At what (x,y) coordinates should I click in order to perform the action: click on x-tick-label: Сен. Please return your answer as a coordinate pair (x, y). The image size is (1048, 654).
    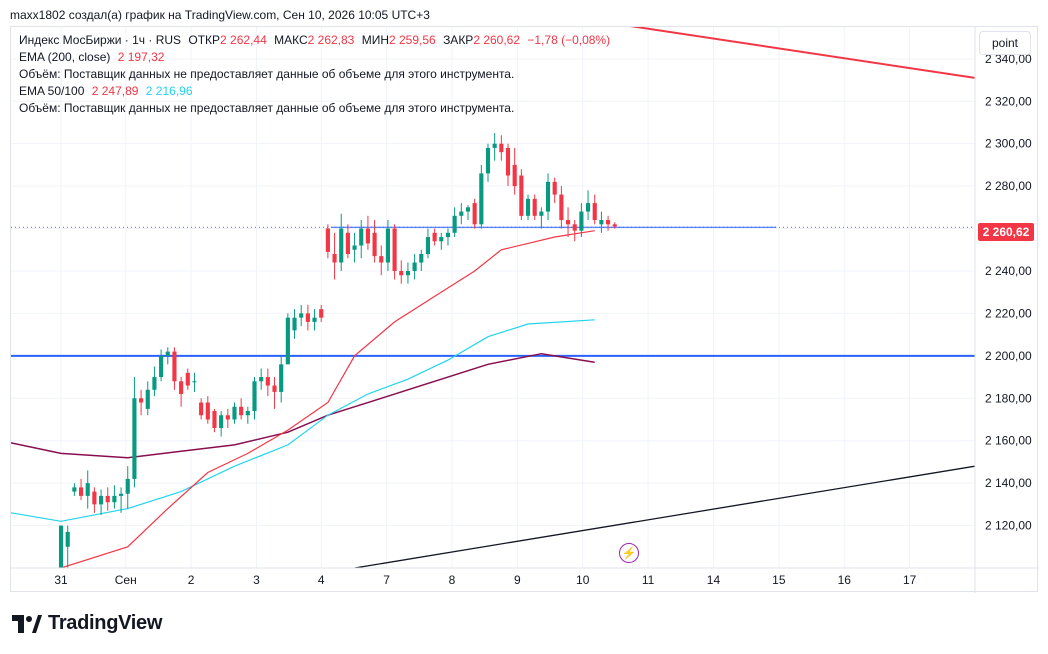
    Looking at the image, I should click on (126, 580).